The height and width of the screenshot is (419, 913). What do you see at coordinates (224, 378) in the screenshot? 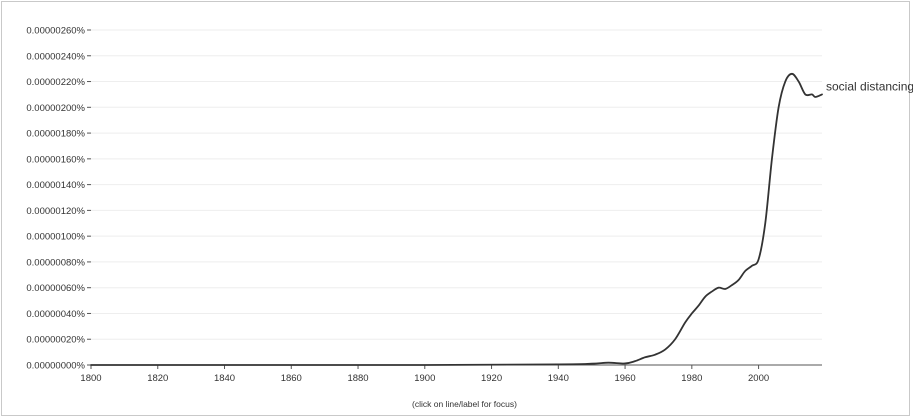
I see `x-tick-label: 1840` at bounding box center [224, 378].